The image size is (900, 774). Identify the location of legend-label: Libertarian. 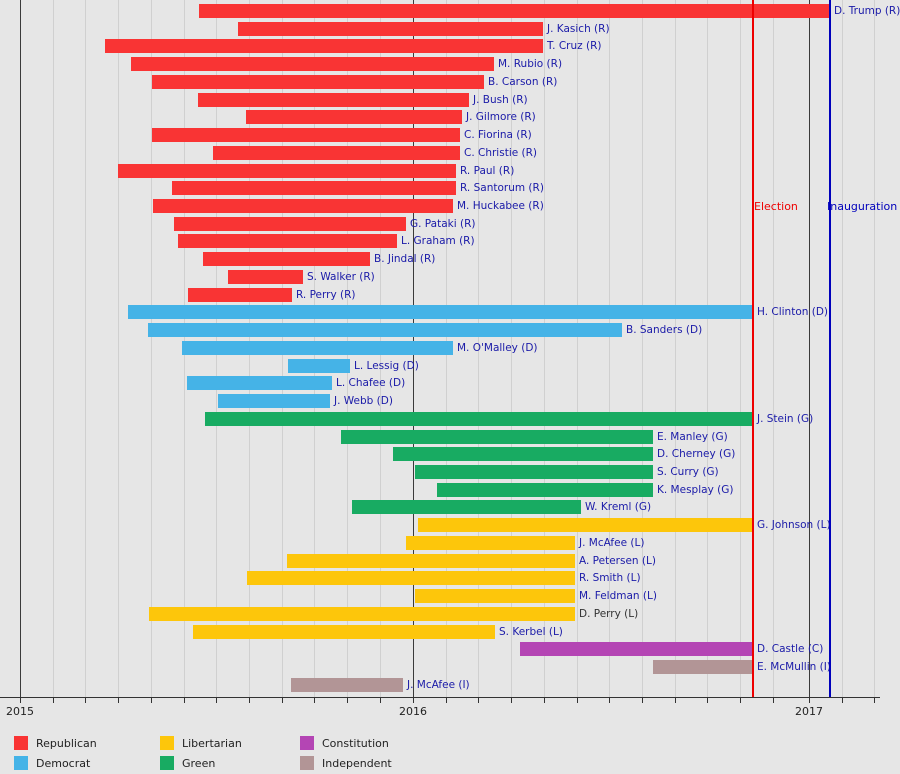
(212, 743).